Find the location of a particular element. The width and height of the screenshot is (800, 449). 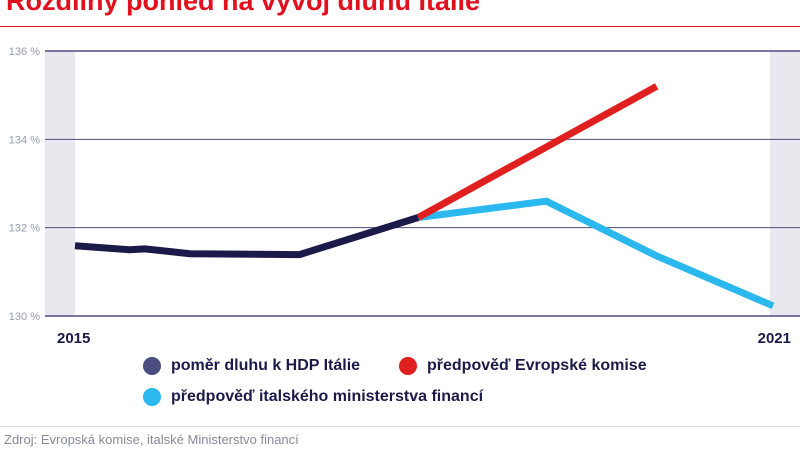

legend-label: poměr dluhu k HDP Itálie is located at coordinates (266, 365).